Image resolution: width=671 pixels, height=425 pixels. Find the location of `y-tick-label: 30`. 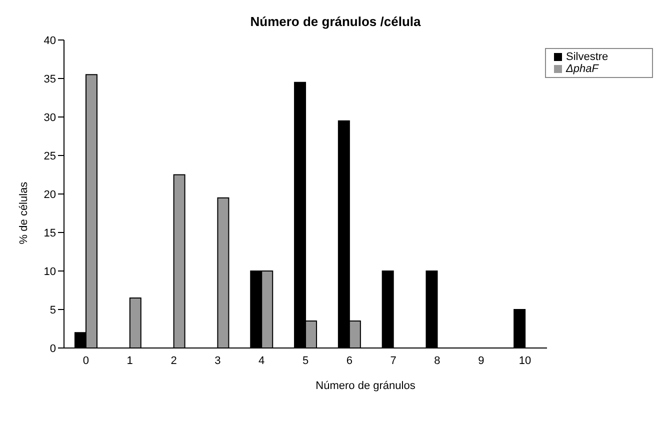

y-tick-label: 30 is located at coordinates (50, 118).